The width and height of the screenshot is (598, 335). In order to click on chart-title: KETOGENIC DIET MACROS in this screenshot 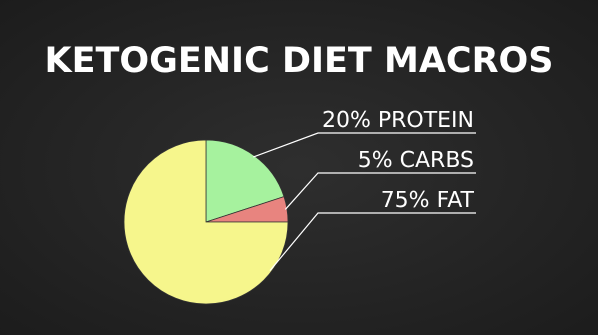, I will do `click(299, 61)`.